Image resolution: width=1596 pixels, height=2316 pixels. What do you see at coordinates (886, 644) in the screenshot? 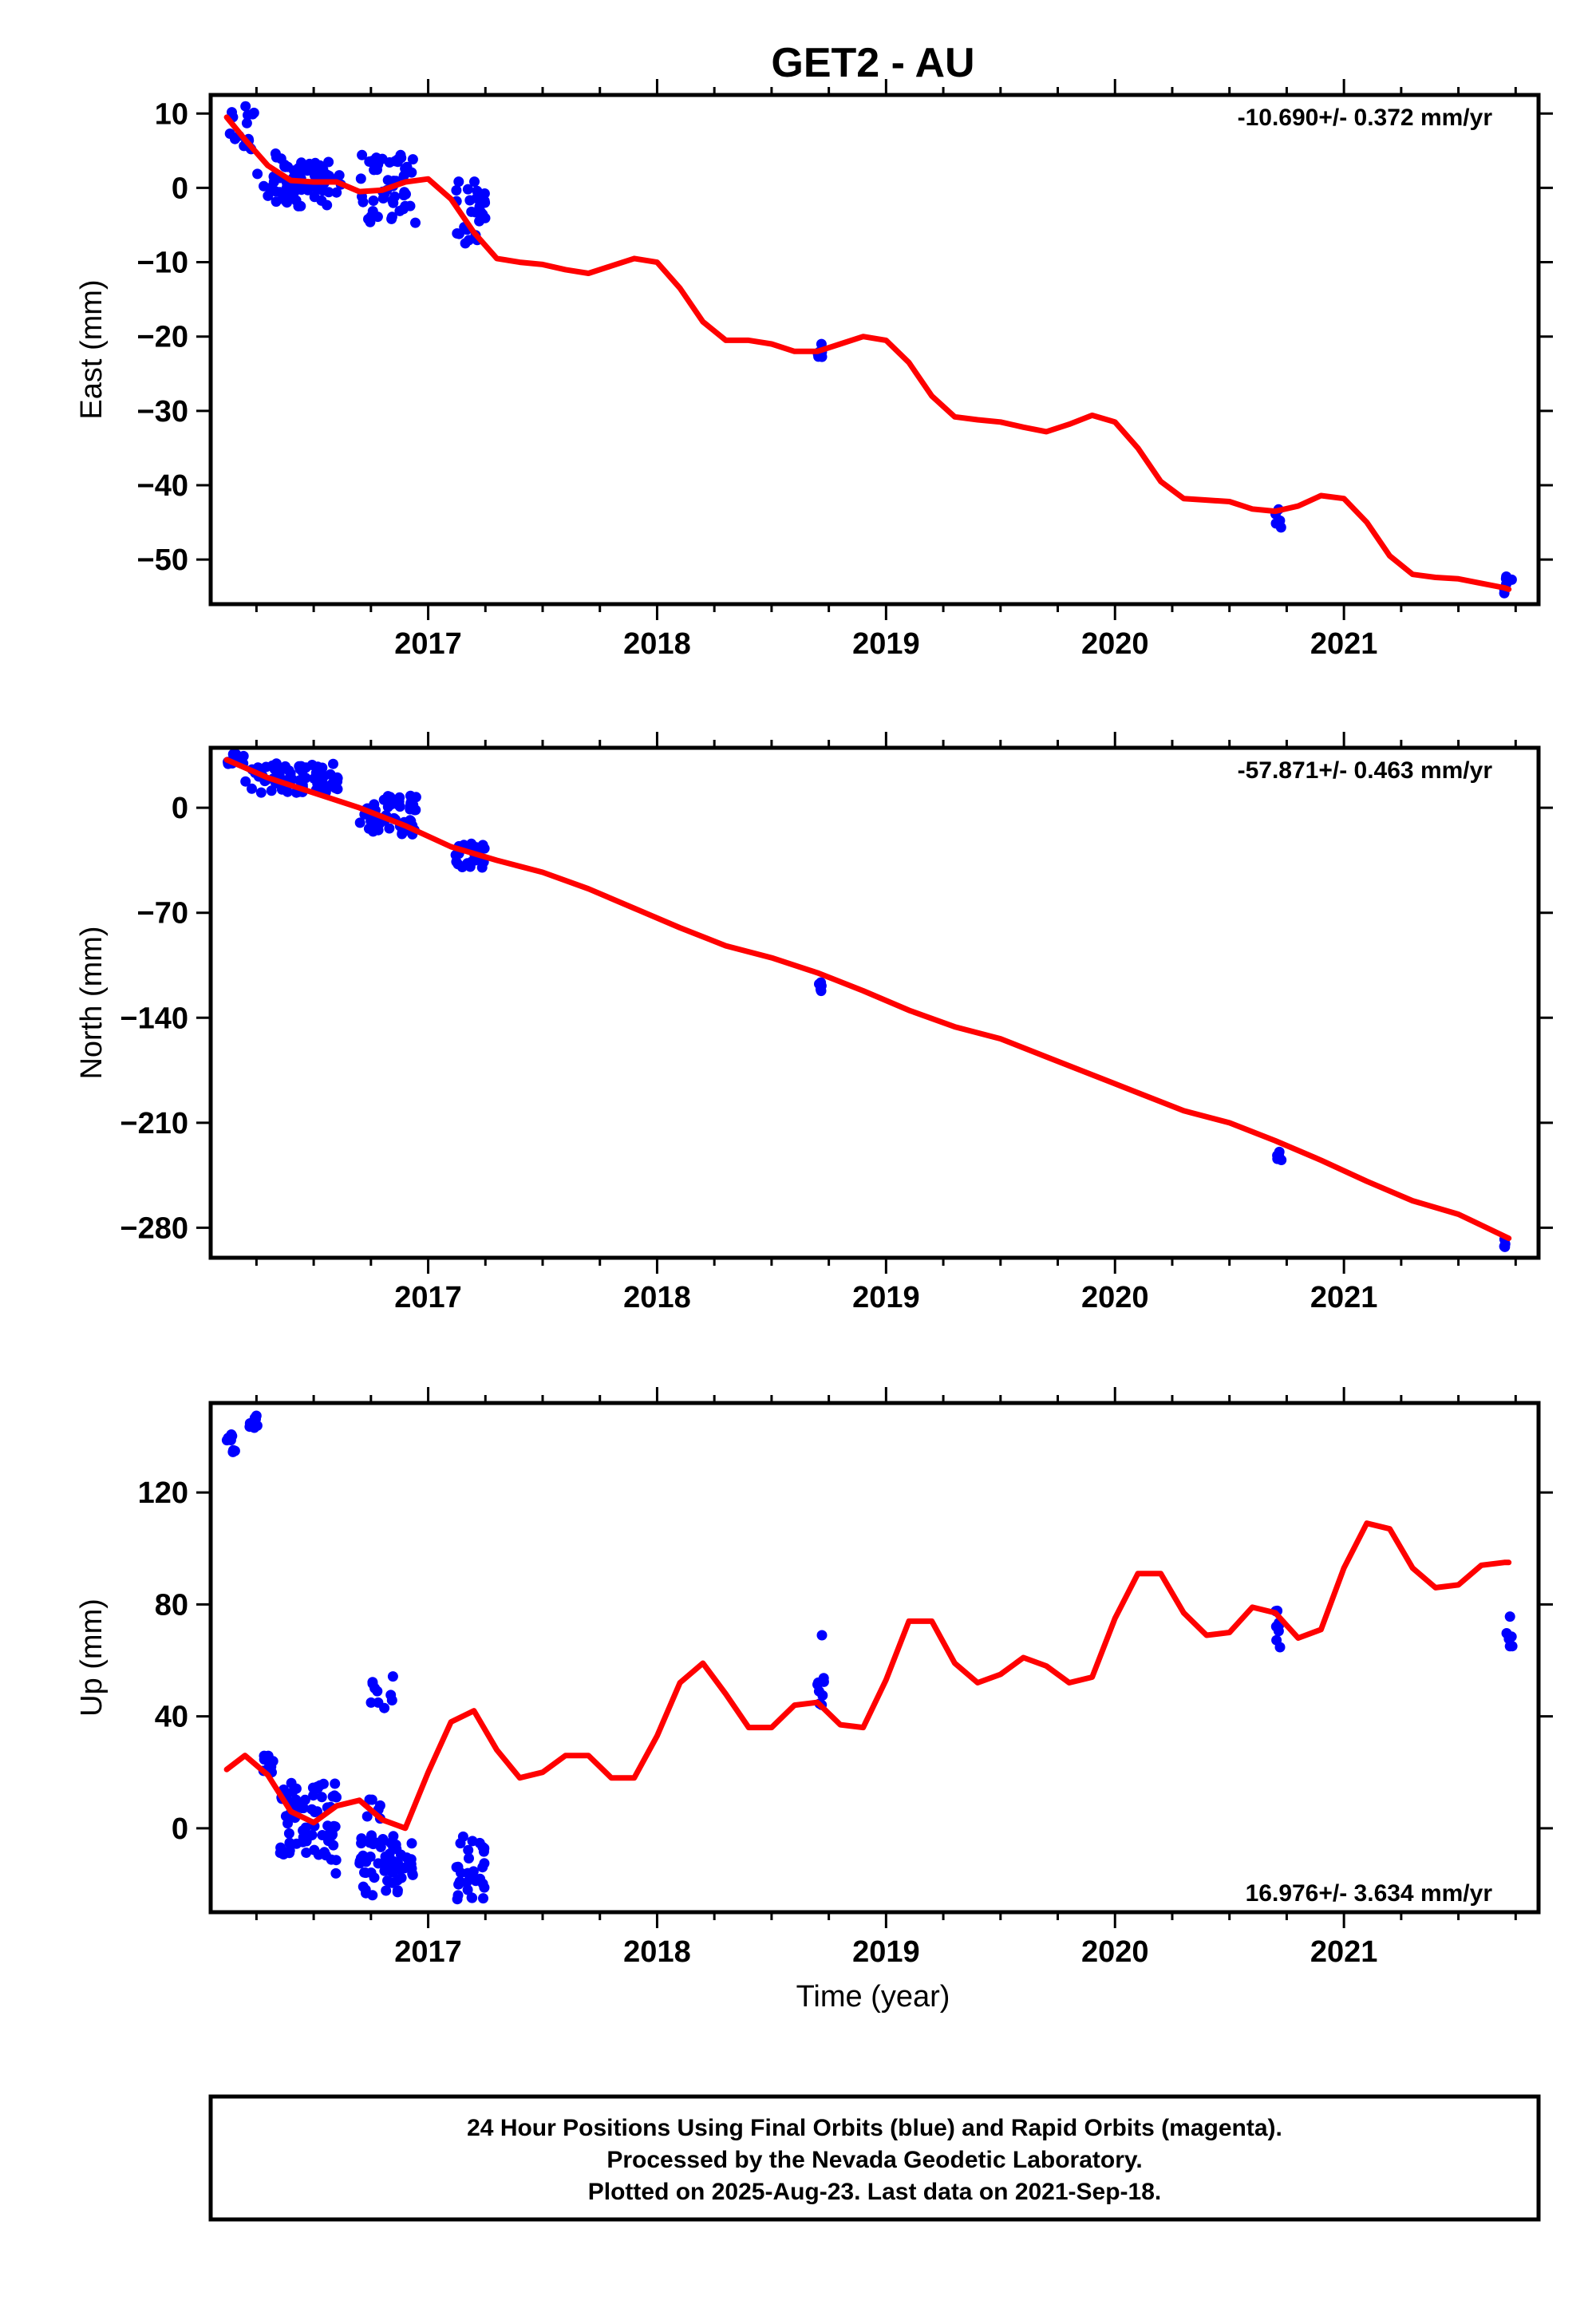
I see `east-x-tick-label: 2019` at bounding box center [886, 644].